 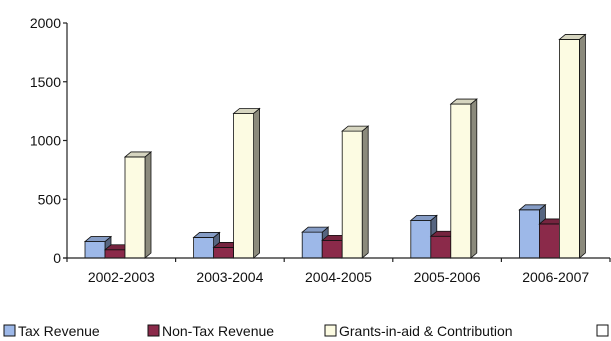 I want to click on y-tick-label: 500, so click(x=50, y=199).